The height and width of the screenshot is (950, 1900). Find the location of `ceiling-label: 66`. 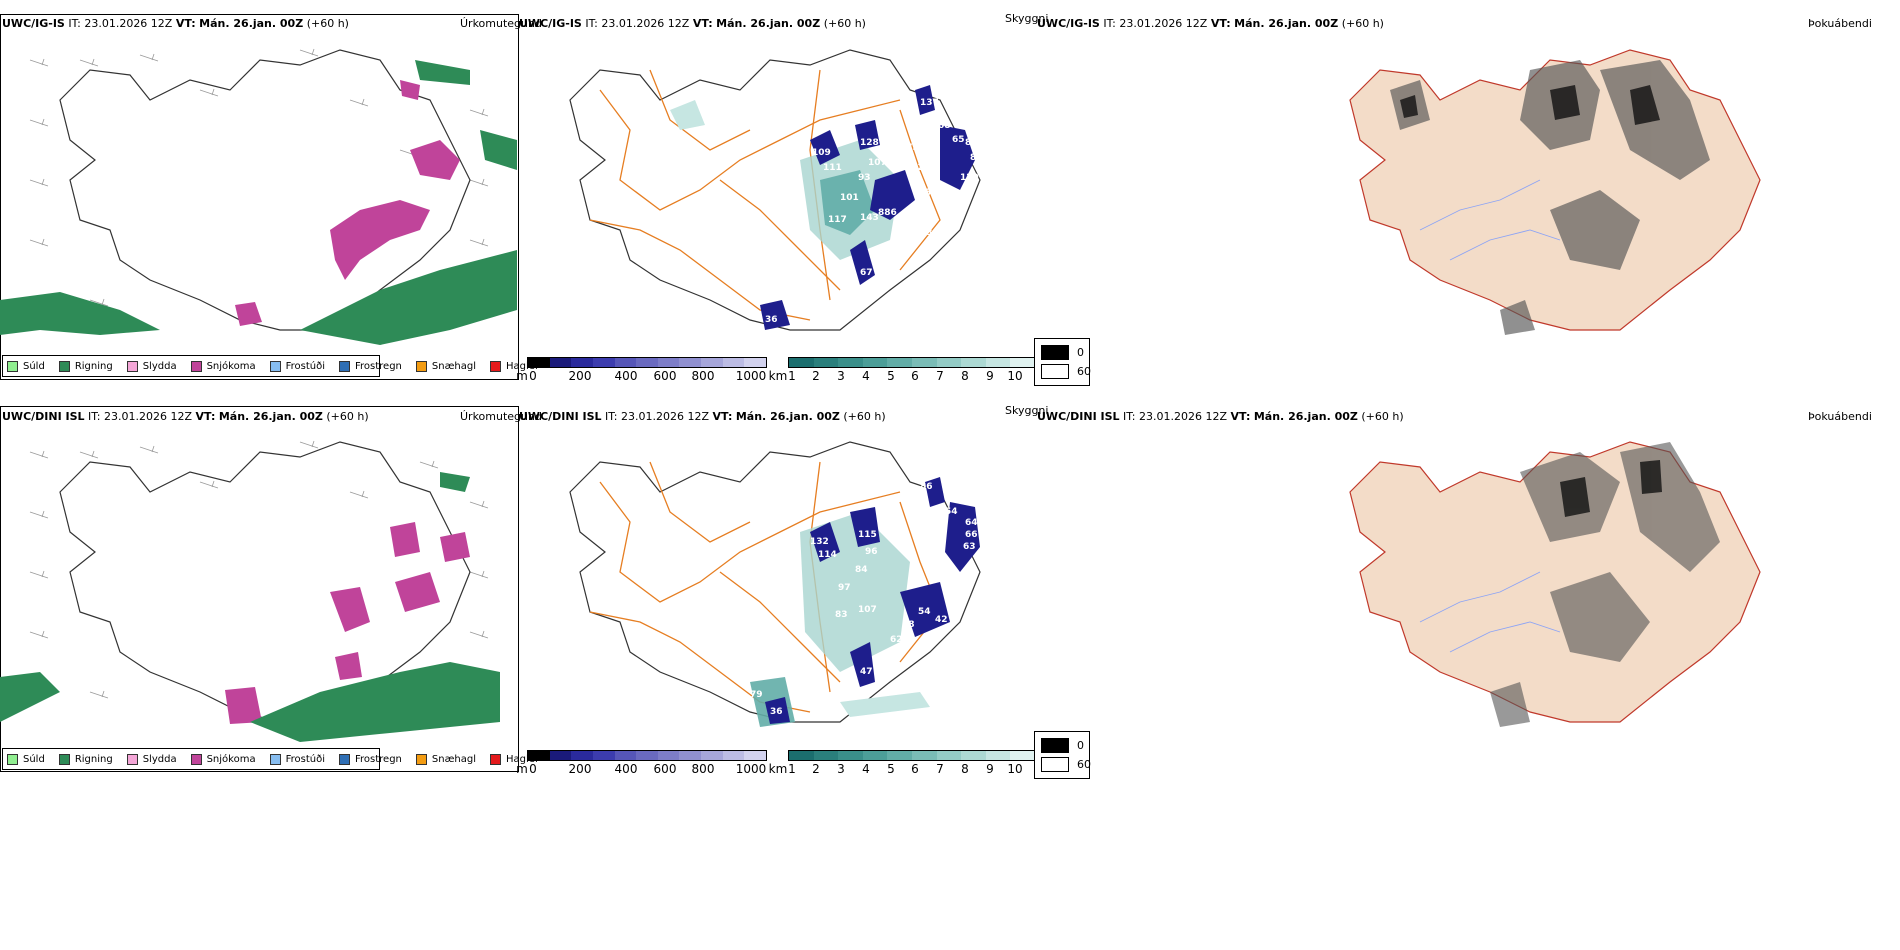

ceiling-label: 66 is located at coordinates (971, 535).